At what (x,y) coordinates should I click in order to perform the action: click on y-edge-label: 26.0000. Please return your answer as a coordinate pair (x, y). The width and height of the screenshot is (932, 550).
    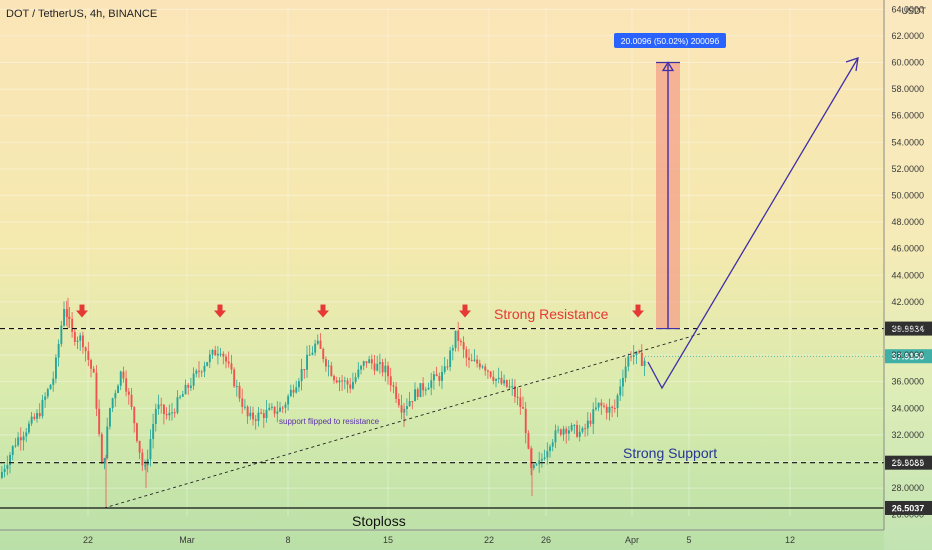
    Looking at the image, I should click on (907, 515).